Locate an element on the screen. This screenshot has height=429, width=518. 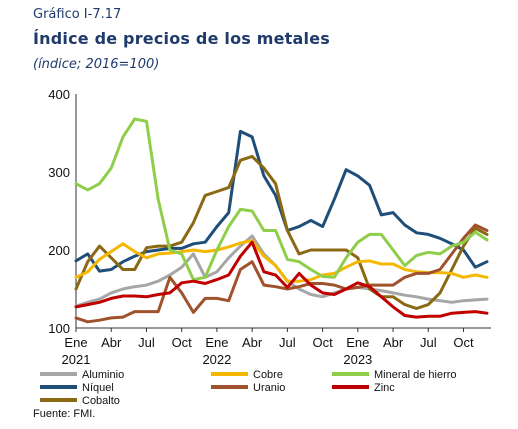
series-line-zinc is located at coordinates (281, 279).